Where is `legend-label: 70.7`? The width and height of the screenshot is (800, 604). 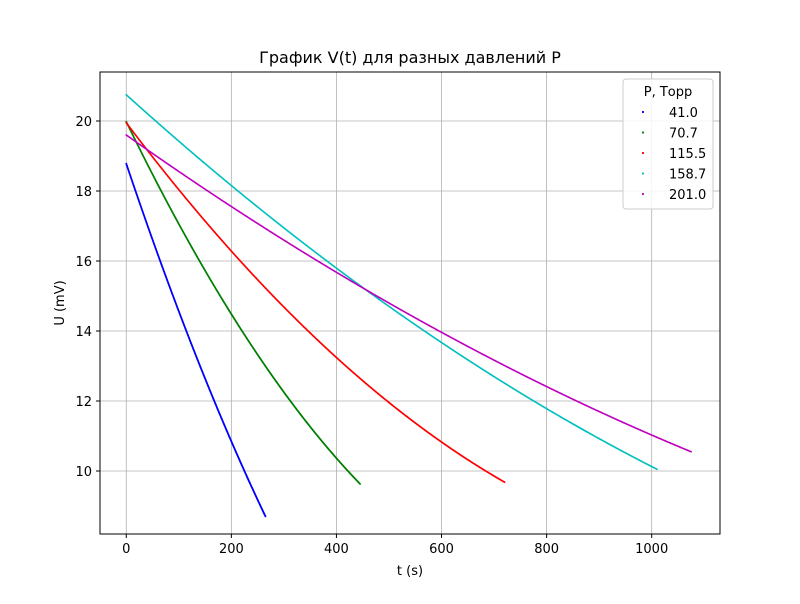 legend-label: 70.7 is located at coordinates (683, 134).